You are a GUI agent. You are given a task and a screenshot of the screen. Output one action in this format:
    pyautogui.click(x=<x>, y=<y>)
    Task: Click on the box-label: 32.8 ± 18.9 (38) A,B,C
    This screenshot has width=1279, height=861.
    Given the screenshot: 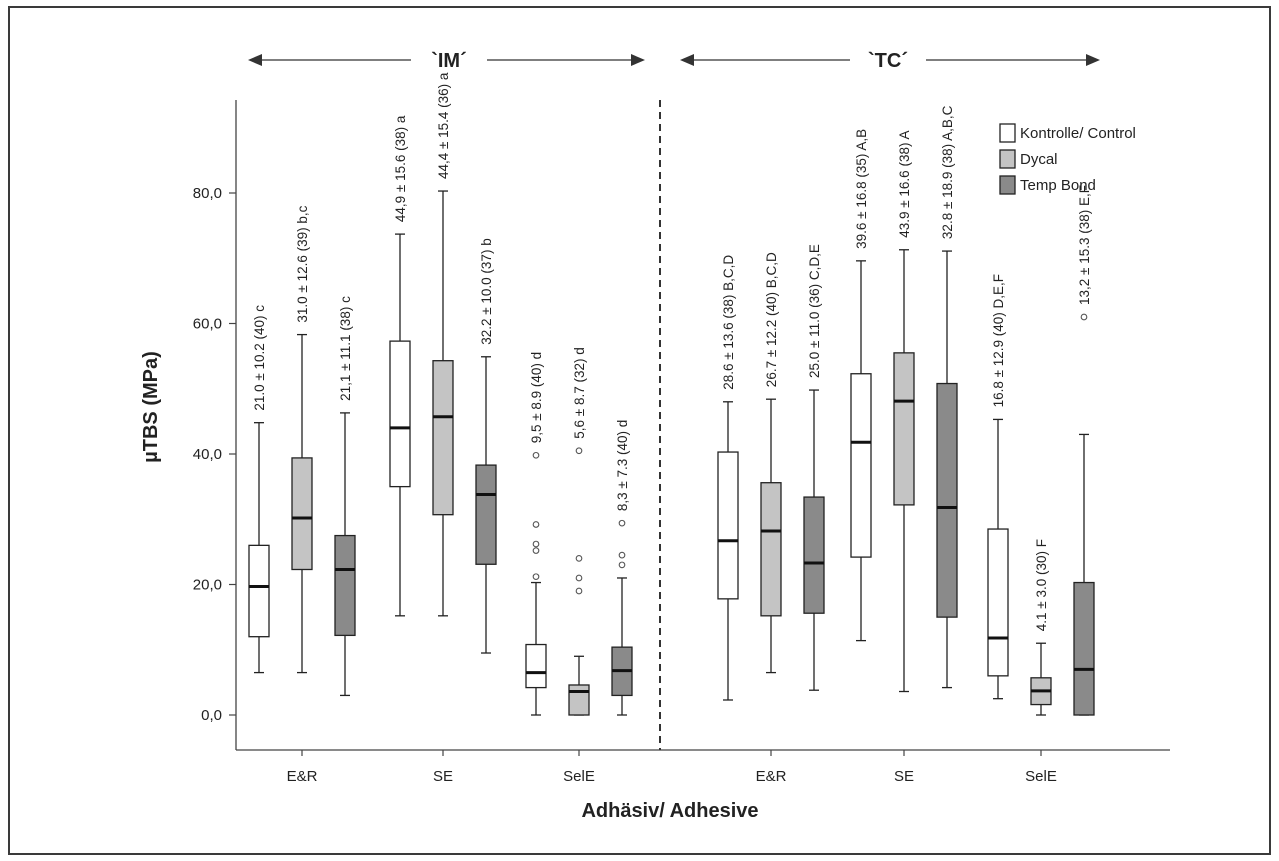 What is the action you would take?
    pyautogui.click(x=947, y=172)
    